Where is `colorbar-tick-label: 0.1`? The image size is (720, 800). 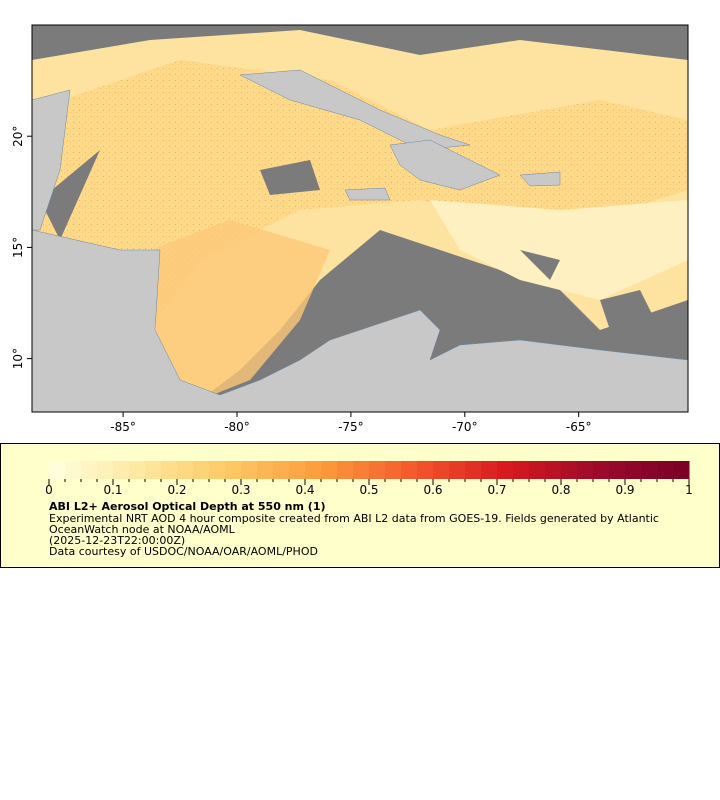 colorbar-tick-label: 0.1 is located at coordinates (112, 490).